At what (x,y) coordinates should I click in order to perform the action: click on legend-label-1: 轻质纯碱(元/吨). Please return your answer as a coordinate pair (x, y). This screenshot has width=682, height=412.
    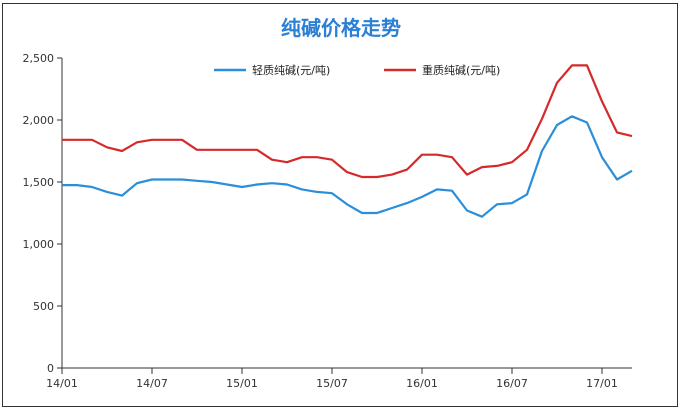
    Looking at the image, I should click on (291, 70).